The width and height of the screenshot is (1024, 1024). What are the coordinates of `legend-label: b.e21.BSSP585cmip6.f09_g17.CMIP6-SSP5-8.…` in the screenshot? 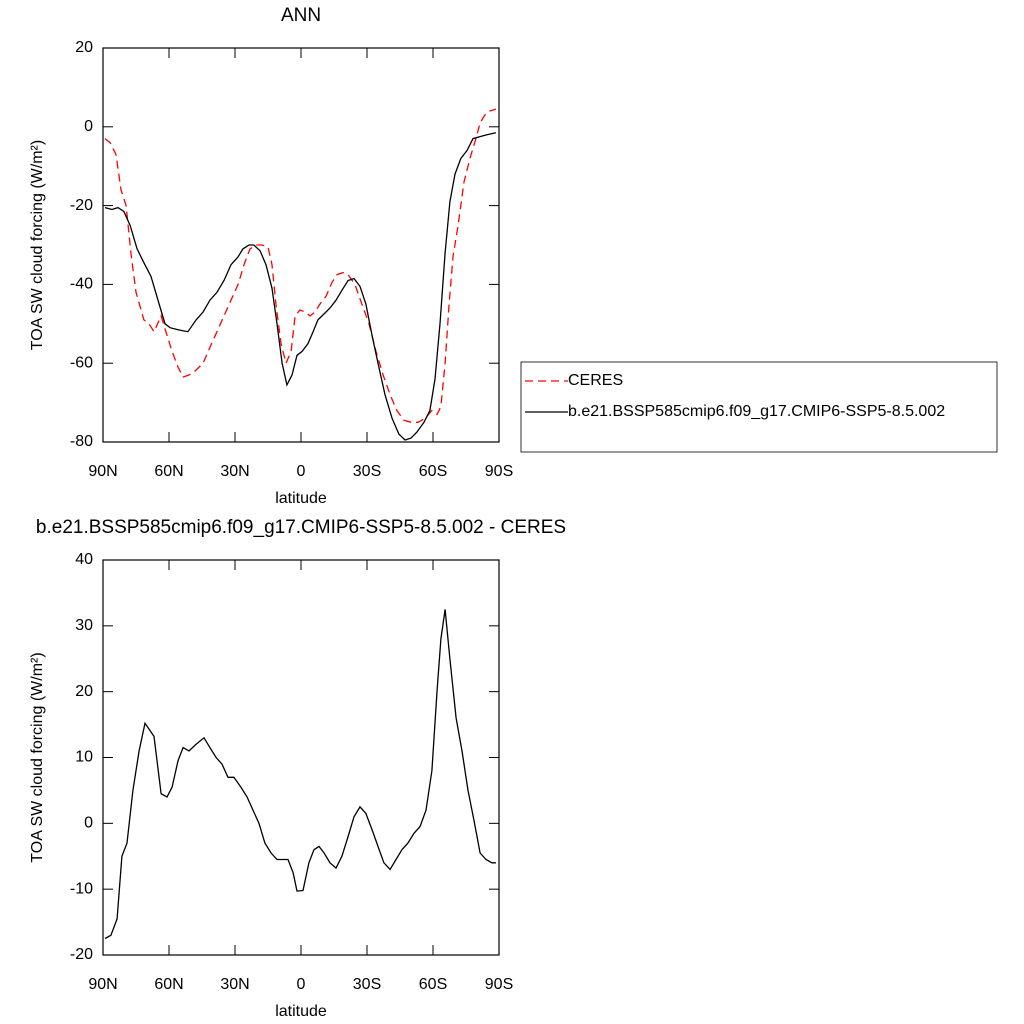 It's located at (756, 411).